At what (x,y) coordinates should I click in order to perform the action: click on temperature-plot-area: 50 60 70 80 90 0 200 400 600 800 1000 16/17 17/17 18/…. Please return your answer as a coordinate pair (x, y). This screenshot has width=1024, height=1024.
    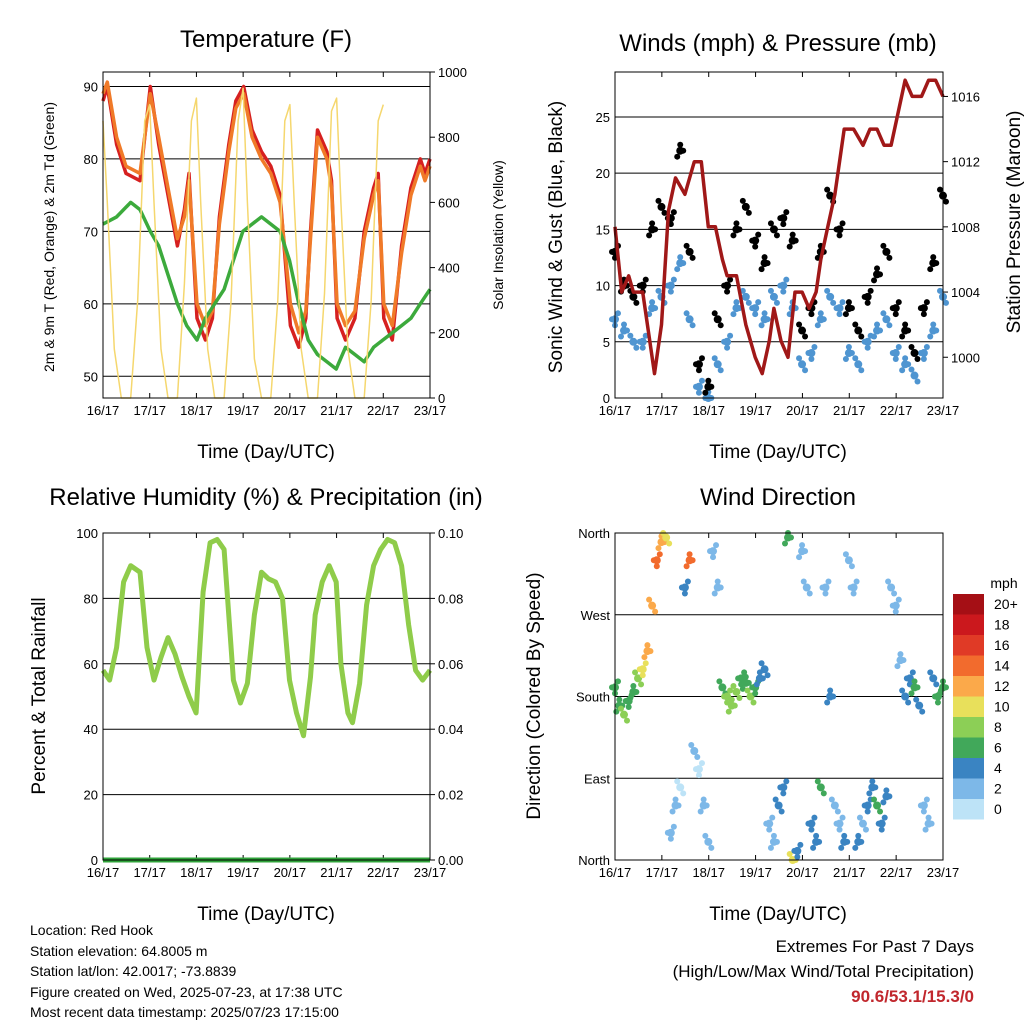
    Looking at the image, I should click on (275, 241).